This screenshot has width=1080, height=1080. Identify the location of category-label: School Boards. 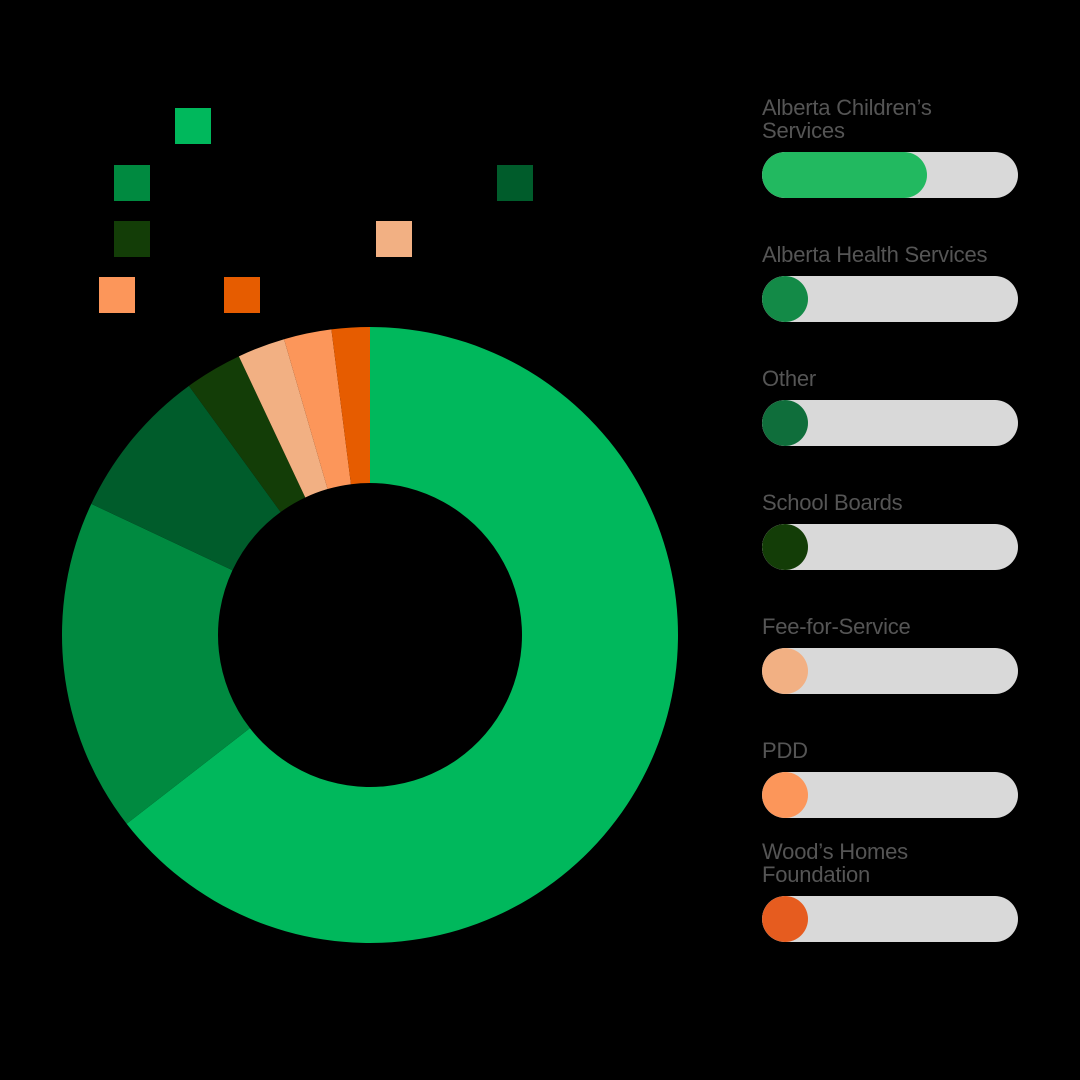
(832, 502).